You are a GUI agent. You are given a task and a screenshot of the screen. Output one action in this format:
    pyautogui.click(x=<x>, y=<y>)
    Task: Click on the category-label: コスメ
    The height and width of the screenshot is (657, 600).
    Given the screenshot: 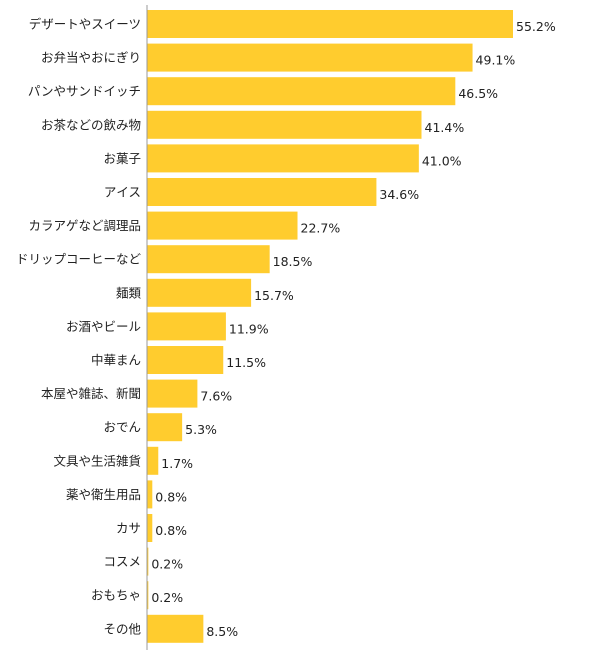 What is the action you would take?
    pyautogui.click(x=122, y=561)
    